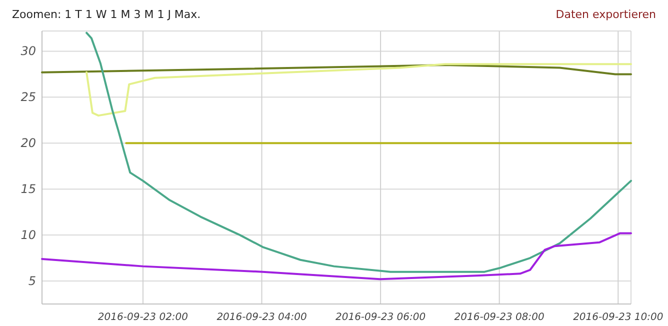  What do you see at coordinates (28, 97) in the screenshot?
I see `y-tick-label: 25` at bounding box center [28, 97].